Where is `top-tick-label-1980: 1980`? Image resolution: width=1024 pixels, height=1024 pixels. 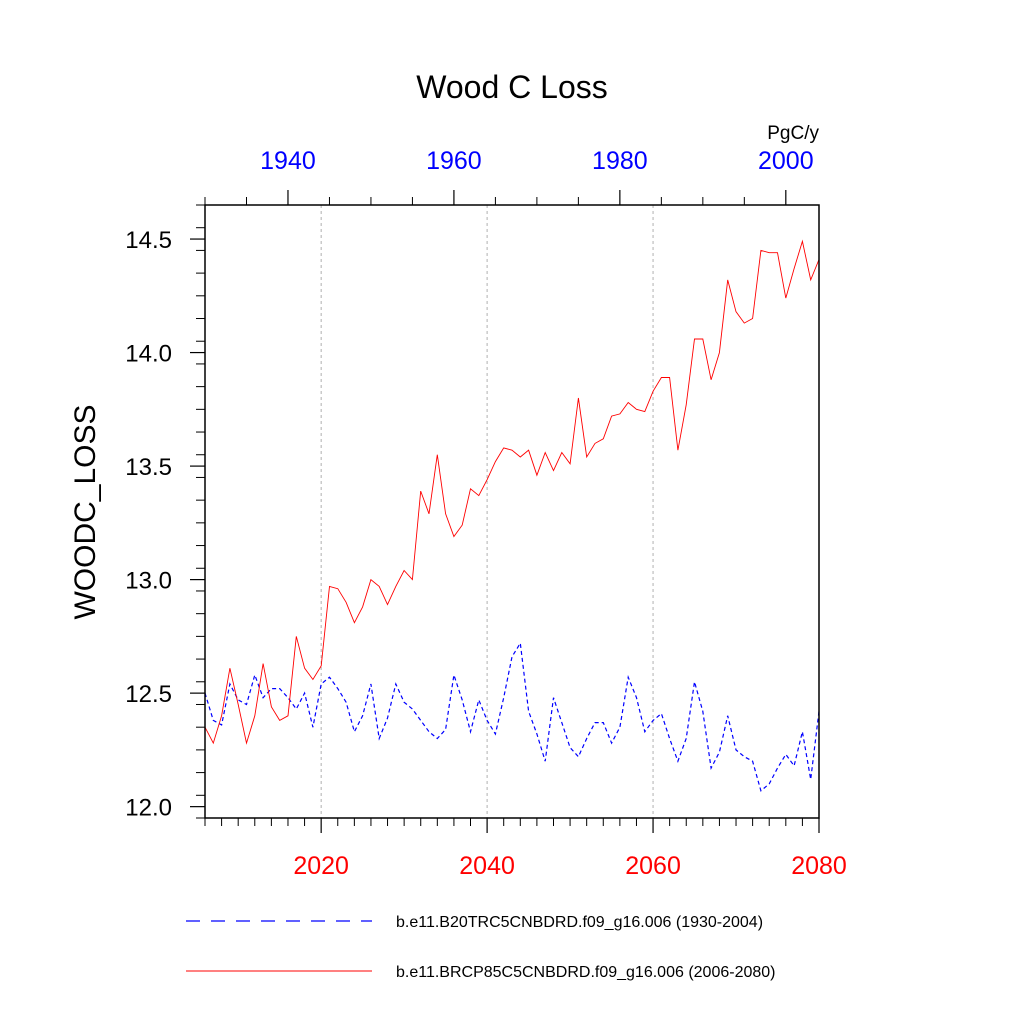 top-tick-label-1980: 1980 is located at coordinates (620, 161).